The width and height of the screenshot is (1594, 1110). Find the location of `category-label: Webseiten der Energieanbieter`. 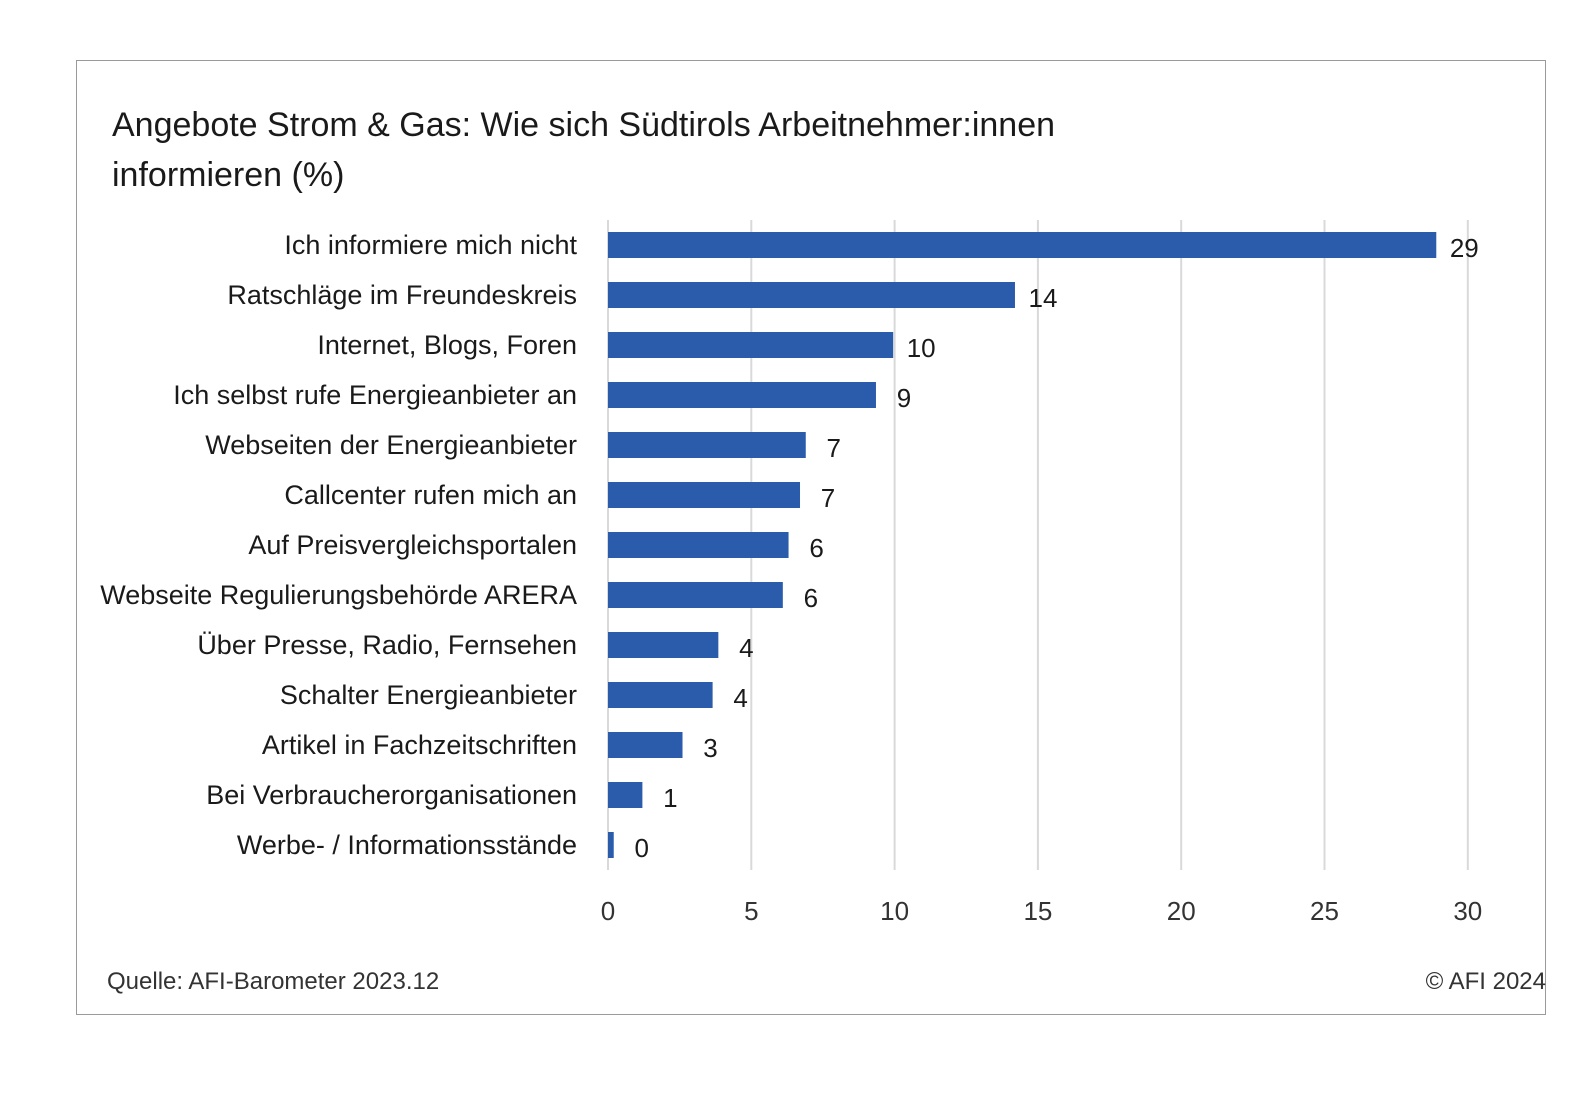

category-label: Webseiten der Energieanbieter is located at coordinates (391, 445).